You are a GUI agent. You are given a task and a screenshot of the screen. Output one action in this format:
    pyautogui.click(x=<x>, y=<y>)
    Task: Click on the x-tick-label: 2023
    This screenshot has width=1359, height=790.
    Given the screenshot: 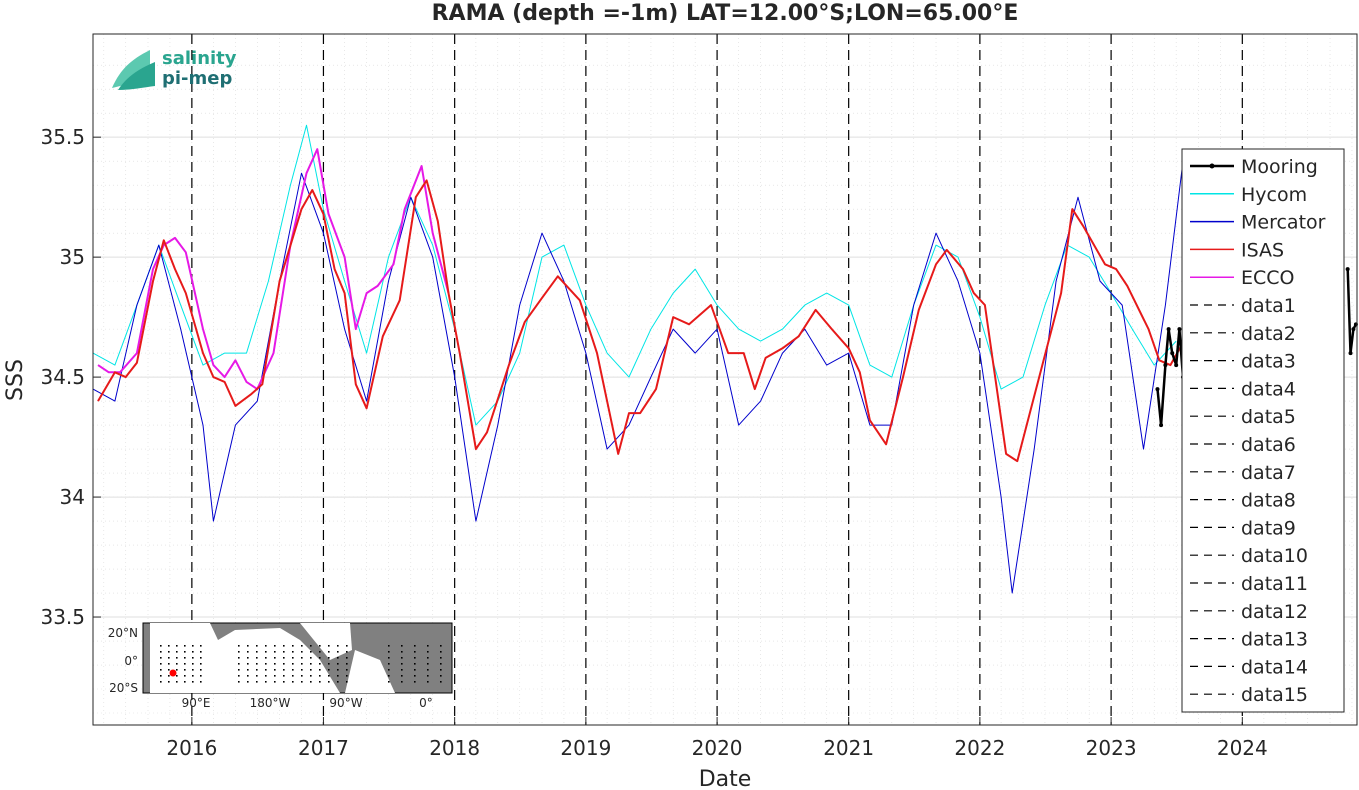 What is the action you would take?
    pyautogui.click(x=1111, y=748)
    